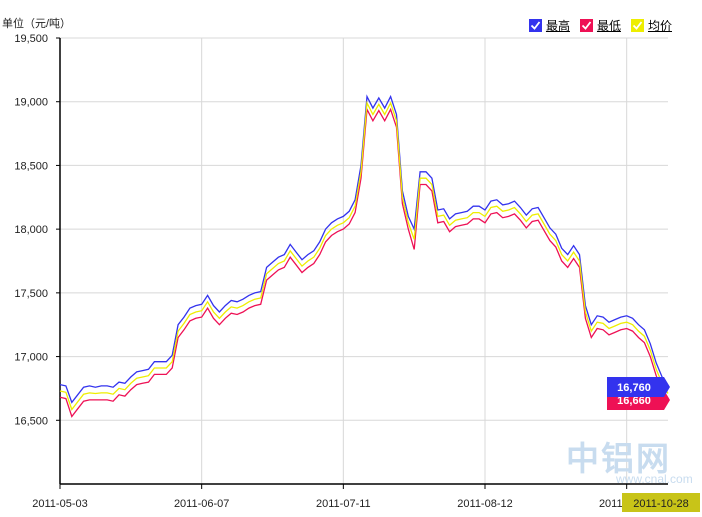  Describe the element at coordinates (31, 166) in the screenshot. I see `y-tick-label: 18,500` at that location.